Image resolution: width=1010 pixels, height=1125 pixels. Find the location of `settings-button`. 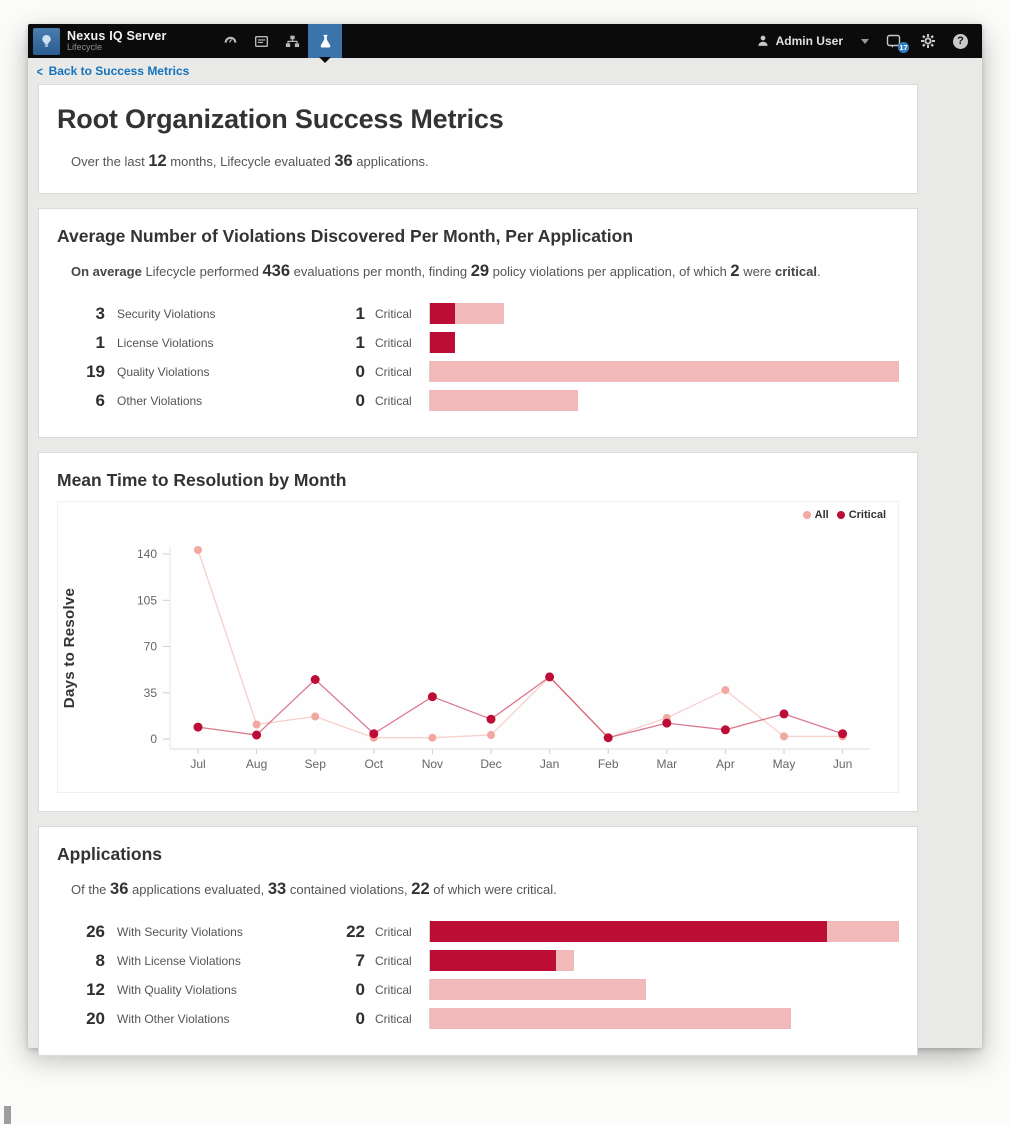

settings-button is located at coordinates (928, 41).